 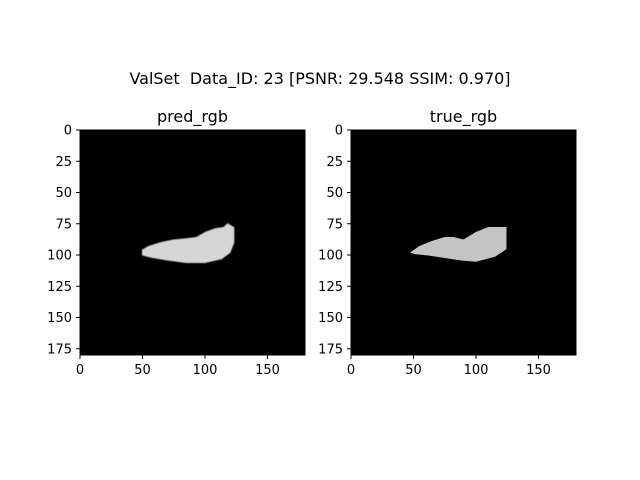 What do you see at coordinates (476, 370) in the screenshot?
I see `true-xtick-label: 100` at bounding box center [476, 370].